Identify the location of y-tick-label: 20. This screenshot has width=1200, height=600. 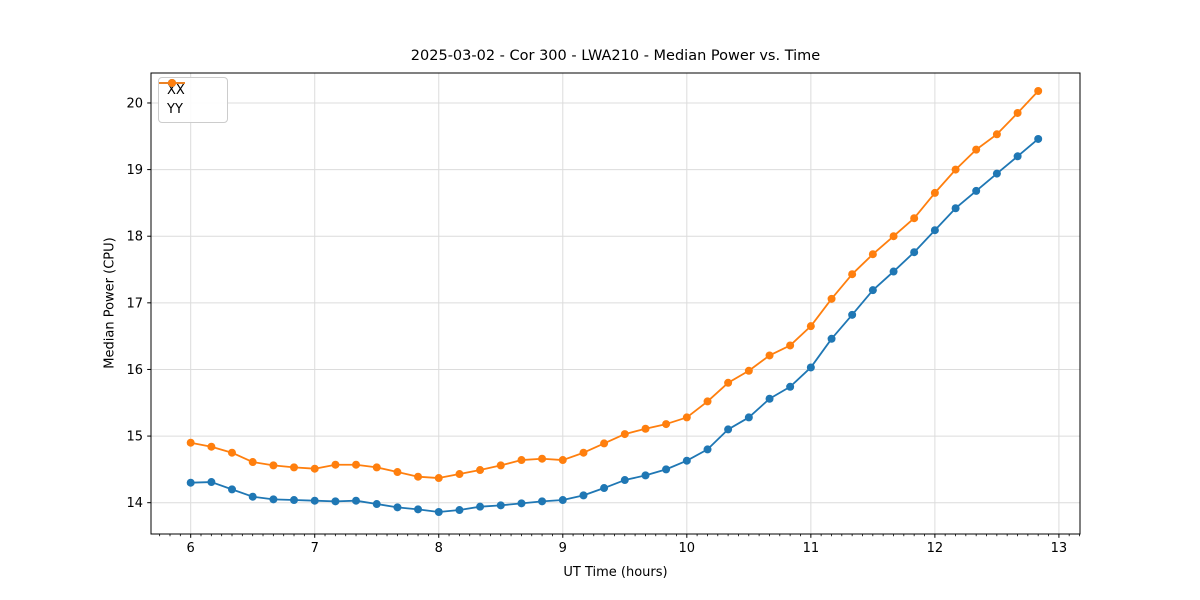
(134, 103).